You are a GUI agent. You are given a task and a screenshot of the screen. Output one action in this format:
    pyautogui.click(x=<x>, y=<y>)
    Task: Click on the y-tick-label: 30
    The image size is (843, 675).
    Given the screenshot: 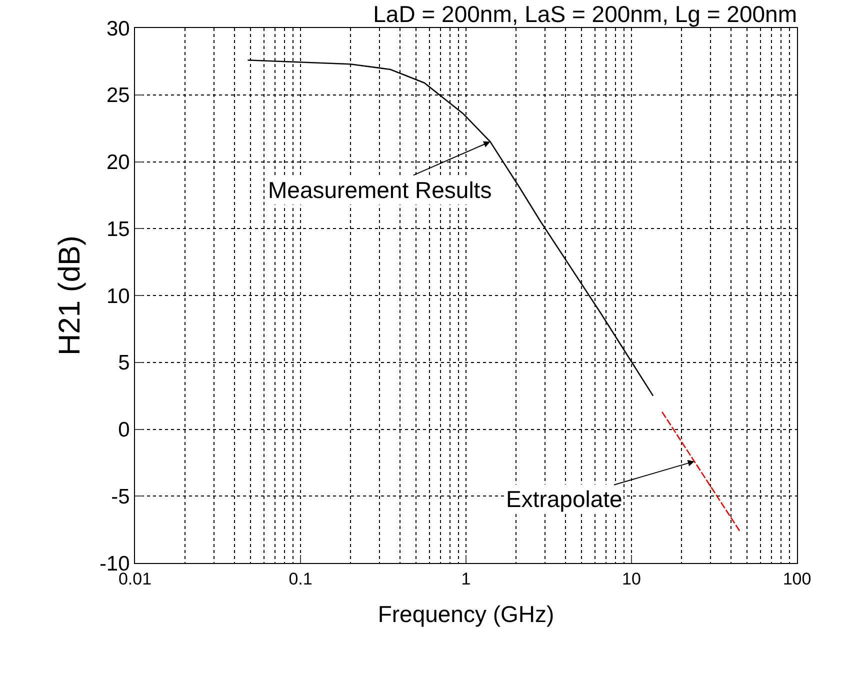 What is the action you would take?
    pyautogui.click(x=118, y=28)
    